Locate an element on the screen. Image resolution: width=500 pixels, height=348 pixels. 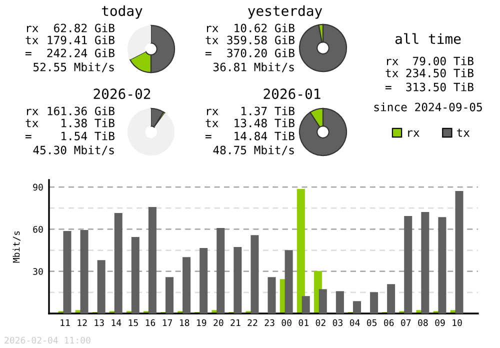
x-tick-label: 22 is located at coordinates (253, 322).